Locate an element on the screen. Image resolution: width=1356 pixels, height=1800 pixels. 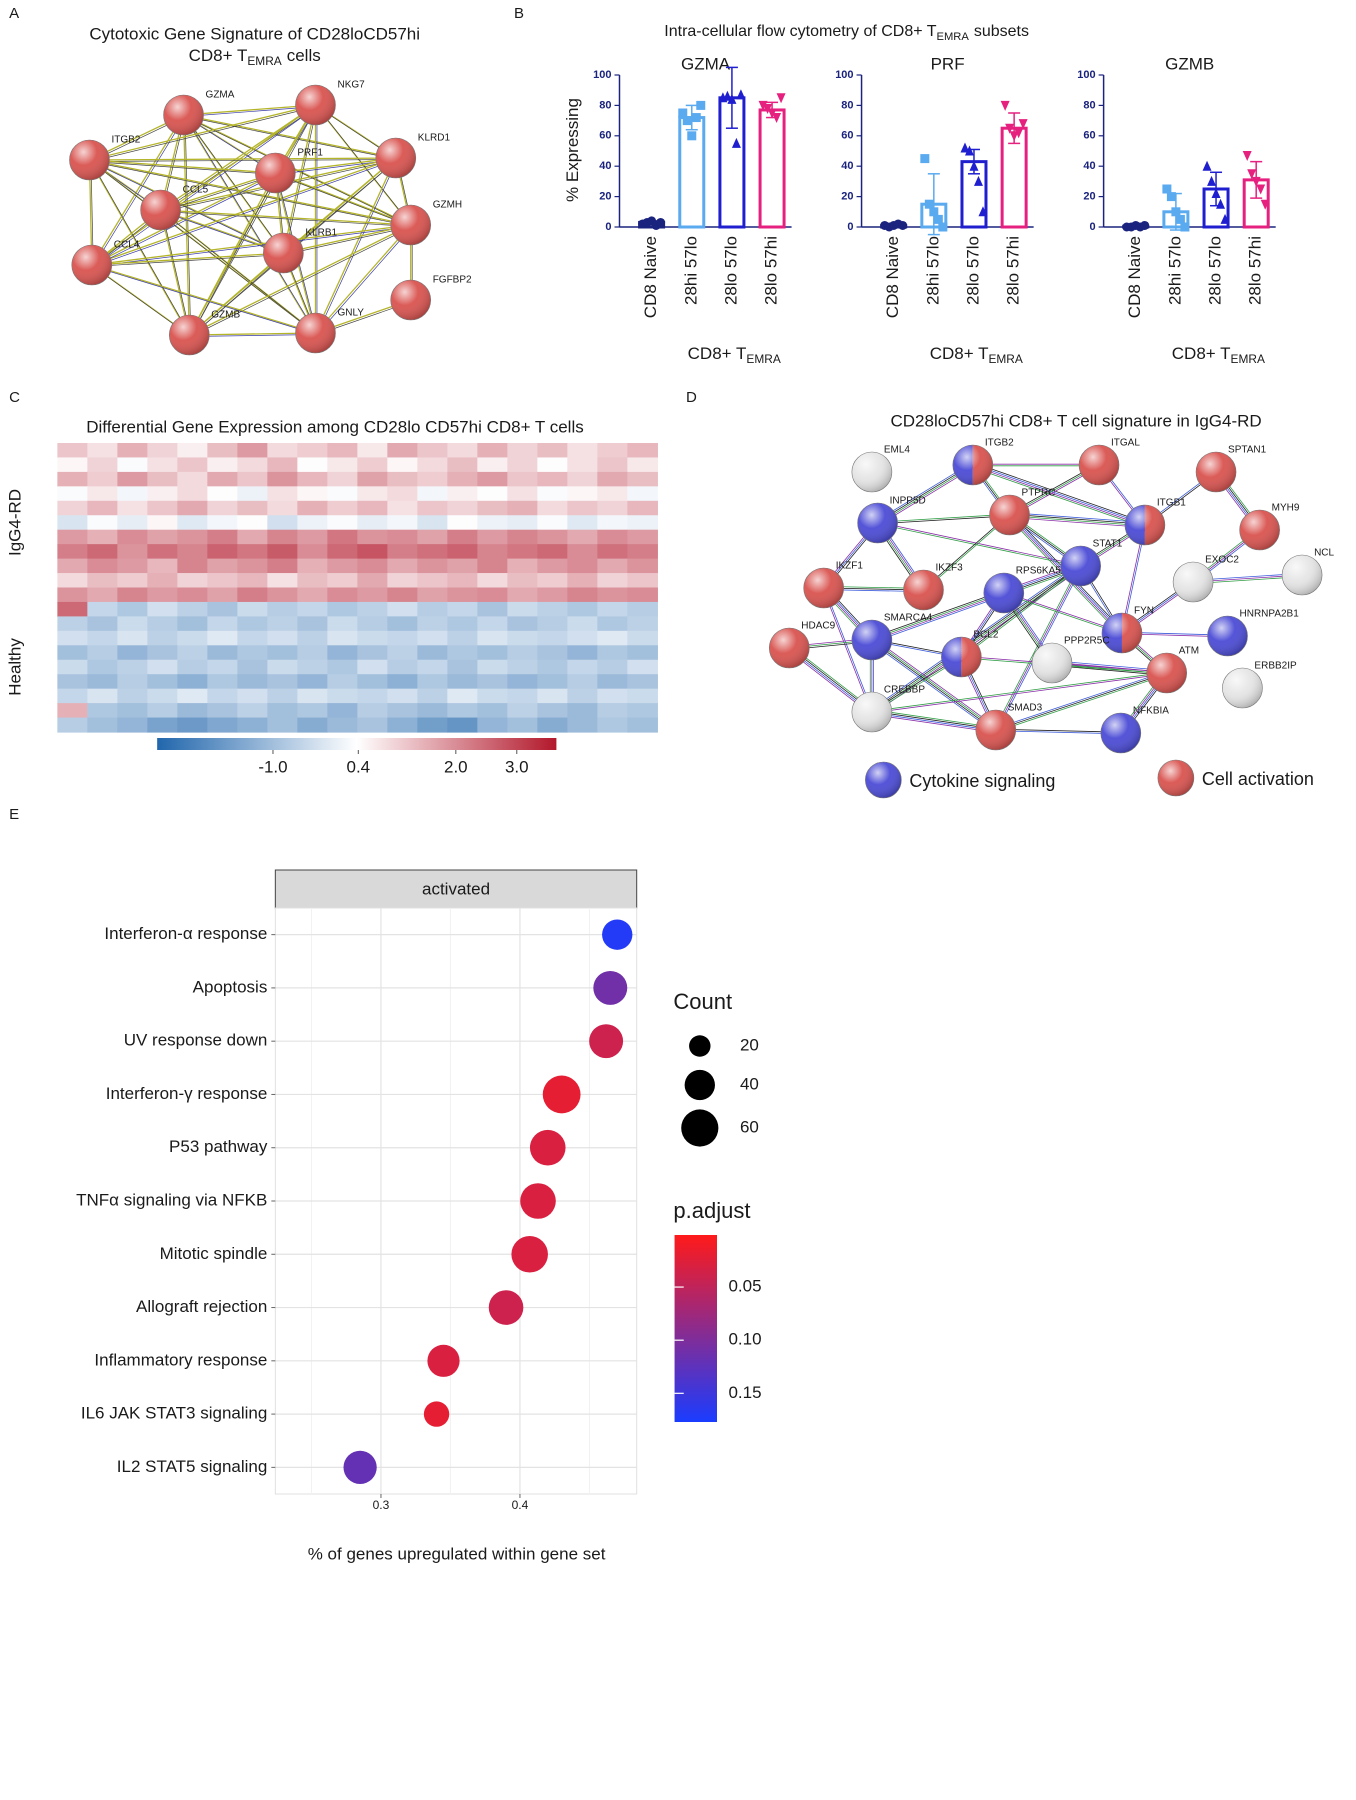
panel-label: D is located at coordinates (691, 397).